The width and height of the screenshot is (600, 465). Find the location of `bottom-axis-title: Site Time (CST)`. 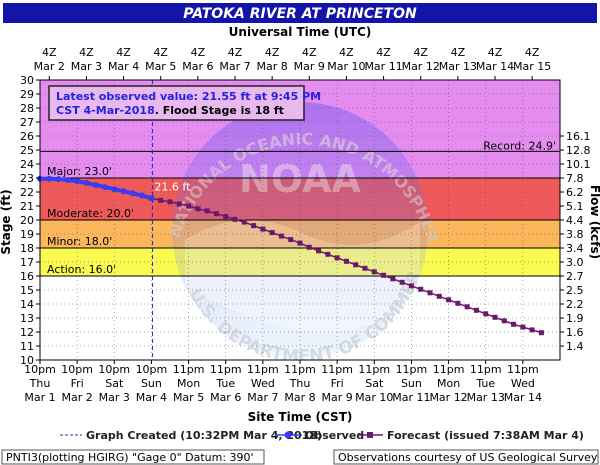

bottom-axis-title: Site Time (CST) is located at coordinates (300, 417).